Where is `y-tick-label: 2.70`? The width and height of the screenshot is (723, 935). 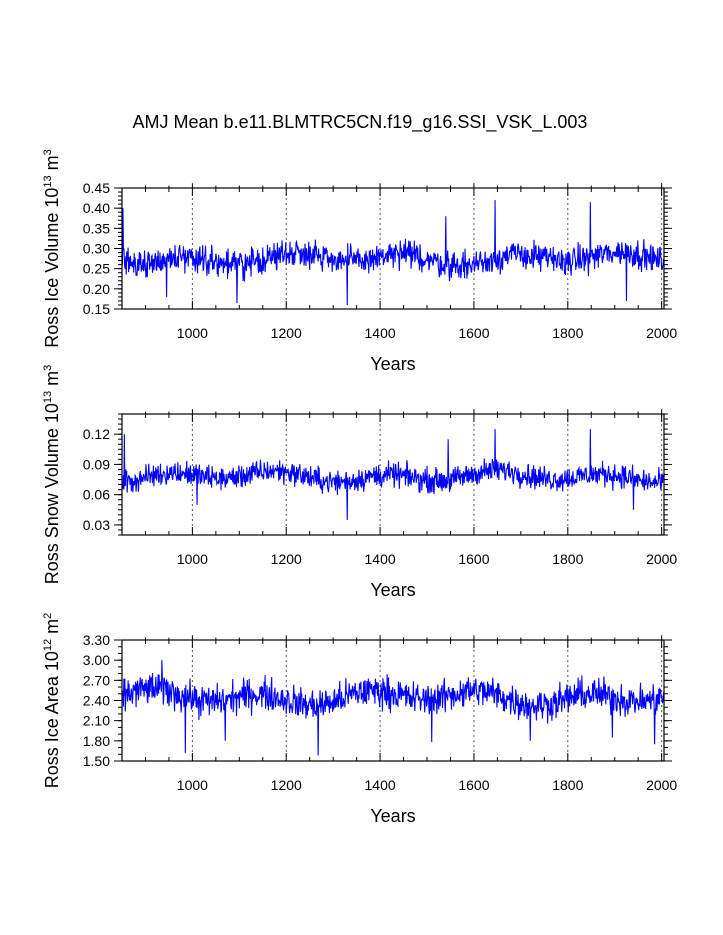
y-tick-label: 2.70 is located at coordinates (96, 680).